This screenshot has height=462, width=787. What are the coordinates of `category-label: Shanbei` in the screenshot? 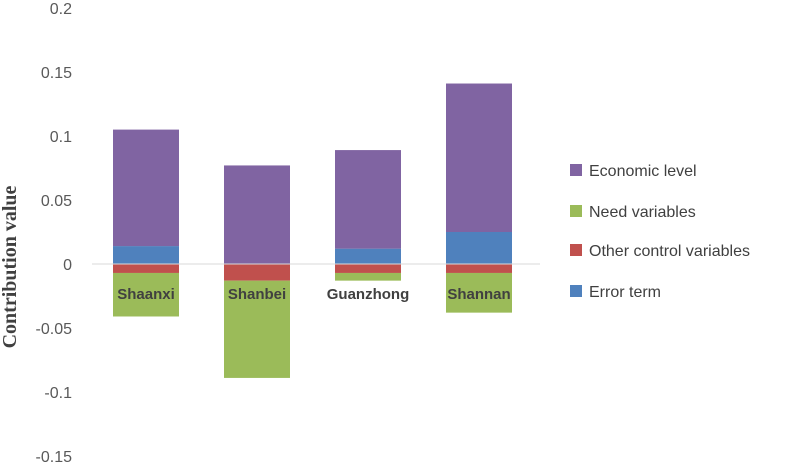 It's located at (257, 294).